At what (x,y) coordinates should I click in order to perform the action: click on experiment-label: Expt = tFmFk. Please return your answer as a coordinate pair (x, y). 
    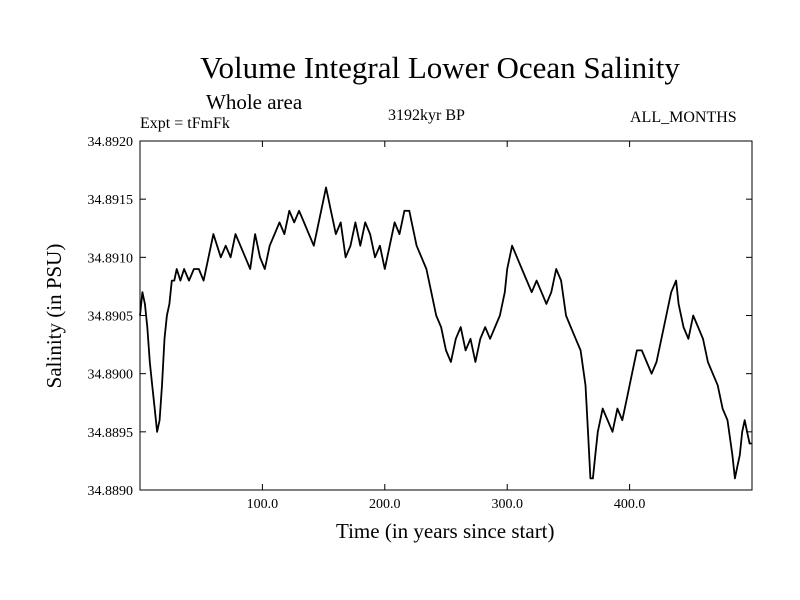
    Looking at the image, I should click on (185, 123).